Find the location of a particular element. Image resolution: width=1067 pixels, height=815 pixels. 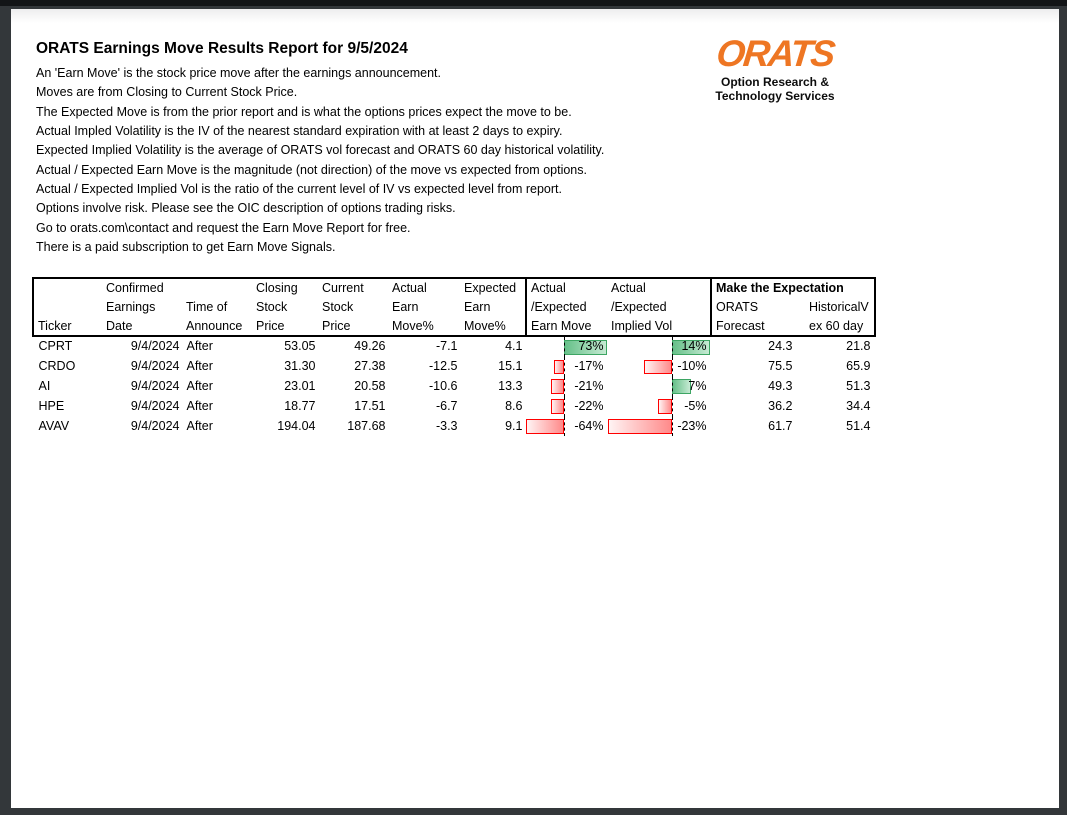

earn-move-ratio-bar-cell: -22% is located at coordinates (567, 406).